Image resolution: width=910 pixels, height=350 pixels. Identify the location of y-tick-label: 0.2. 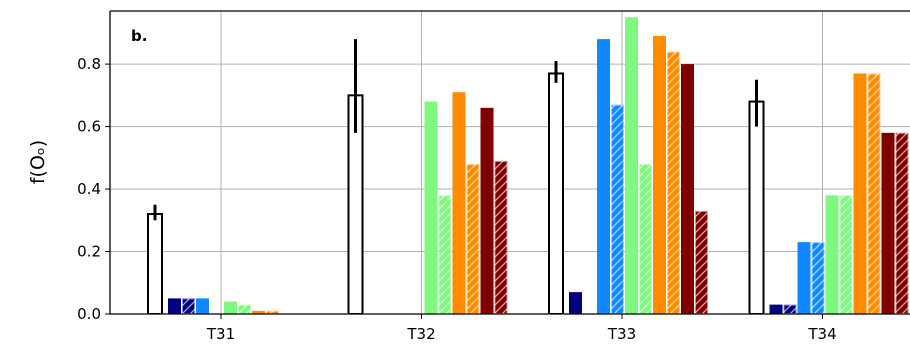
(89, 252).